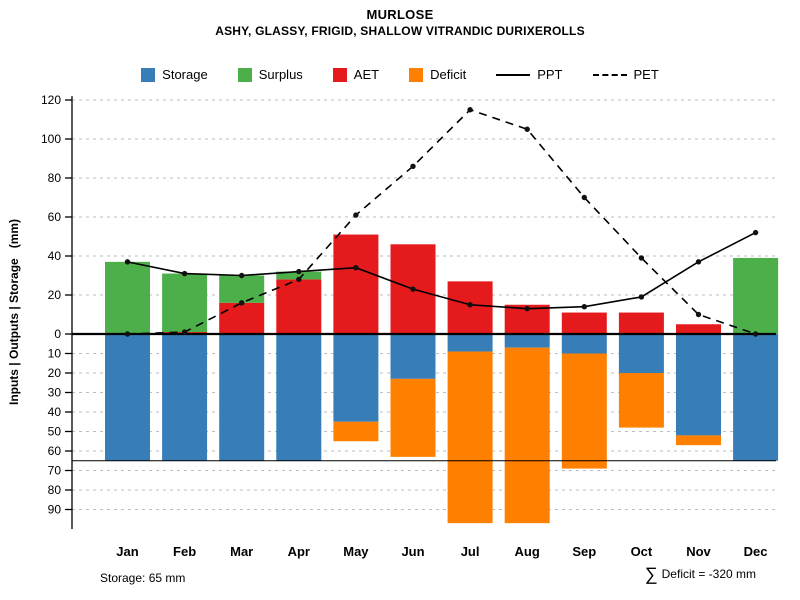 Image resolution: width=800 pixels, height=600 pixels. What do you see at coordinates (527, 308) in the screenshot?
I see `ppt-point-aug` at bounding box center [527, 308].